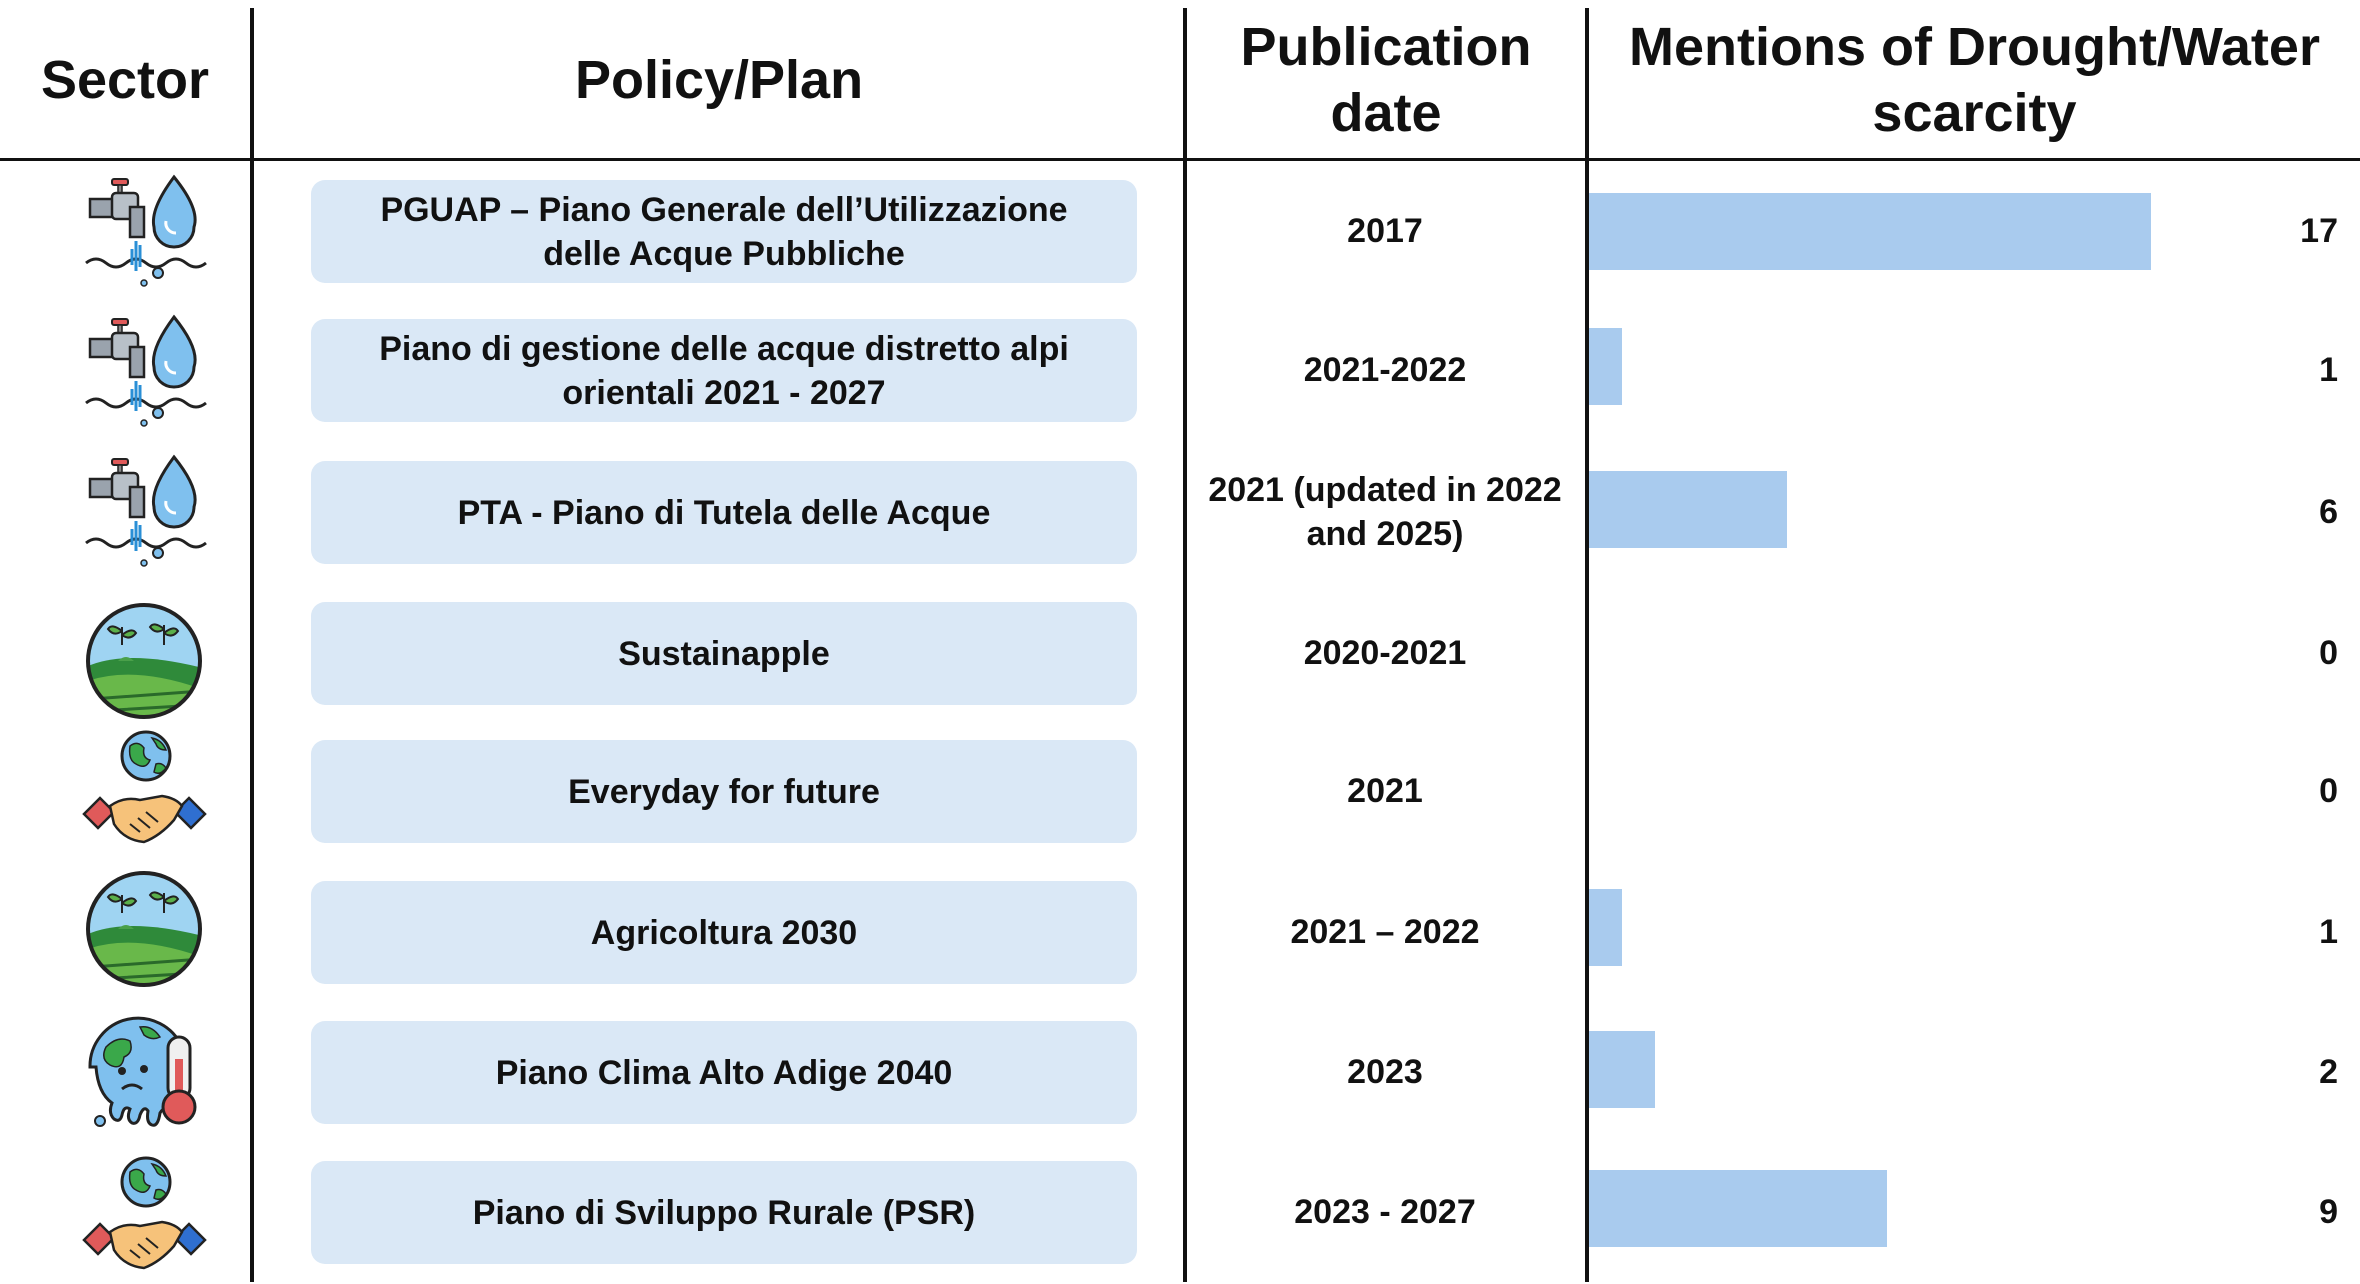 The width and height of the screenshot is (2360, 1284). I want to click on policy-name: Agricoltura 2030, so click(724, 932).